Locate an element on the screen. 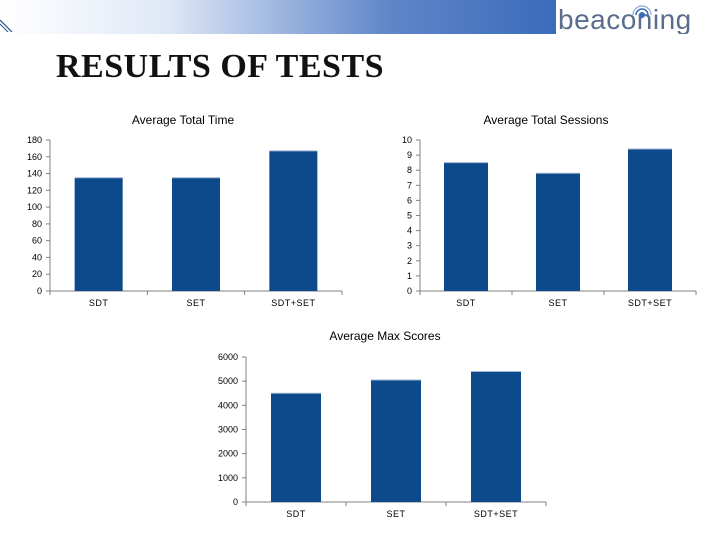  y-tick-label: 3 is located at coordinates (409, 246).